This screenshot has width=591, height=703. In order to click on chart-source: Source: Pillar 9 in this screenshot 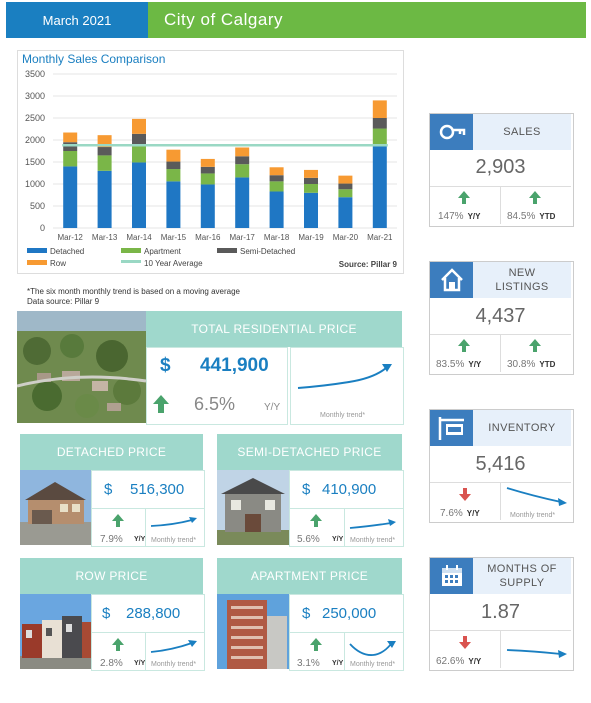, I will do `click(368, 264)`.